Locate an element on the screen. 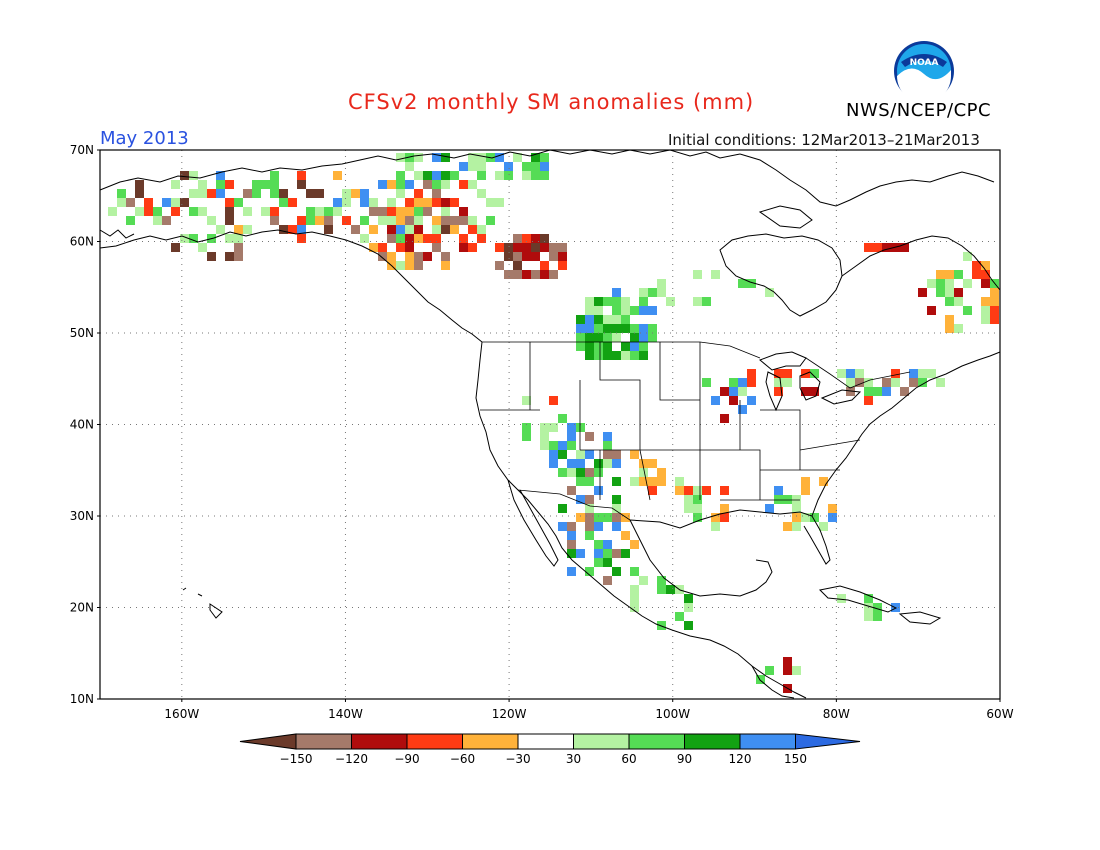 This screenshot has height=850, width=1100. latitude-label: 70N is located at coordinates (82, 150).